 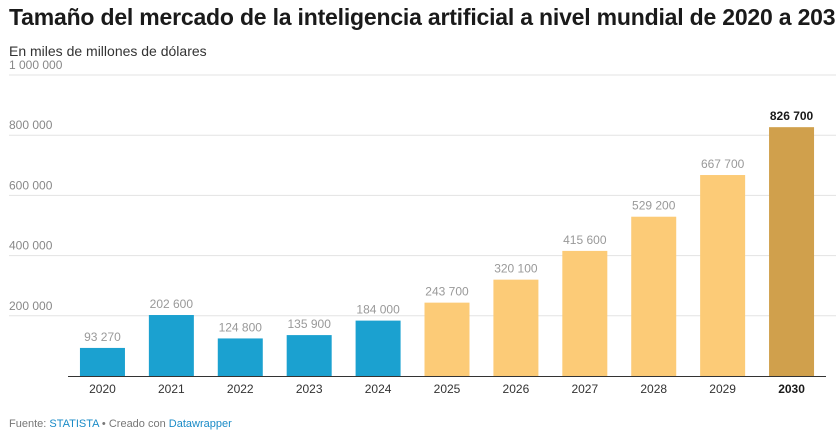 I want to click on y-tick-label: 600 000, so click(x=31, y=185).